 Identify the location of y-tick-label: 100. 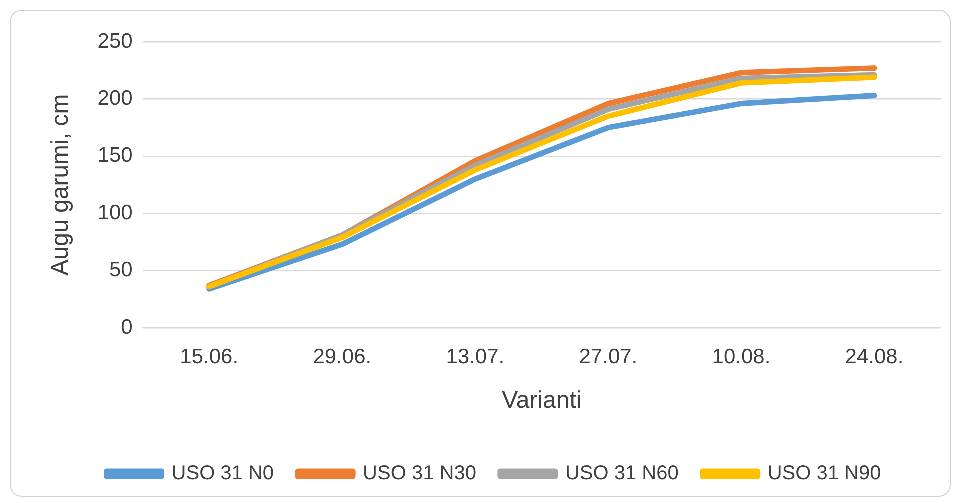
(115, 212).